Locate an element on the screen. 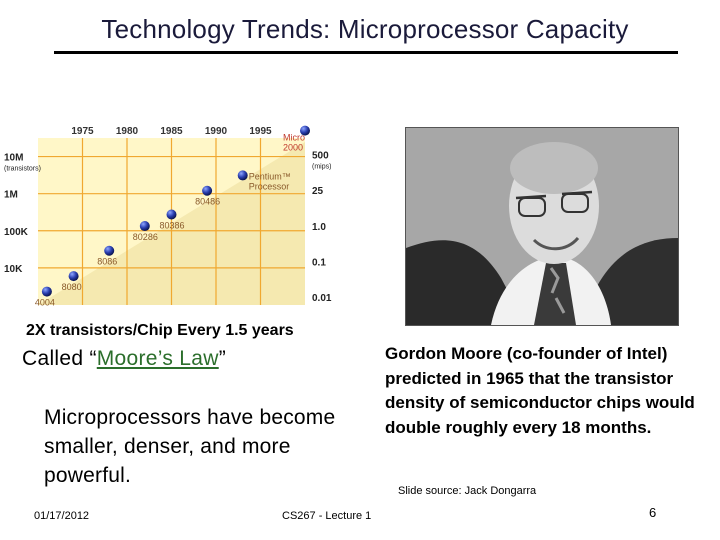 Image resolution: width=720 pixels, height=540 pixels. chart-point-micro2000 is located at coordinates (305, 130).